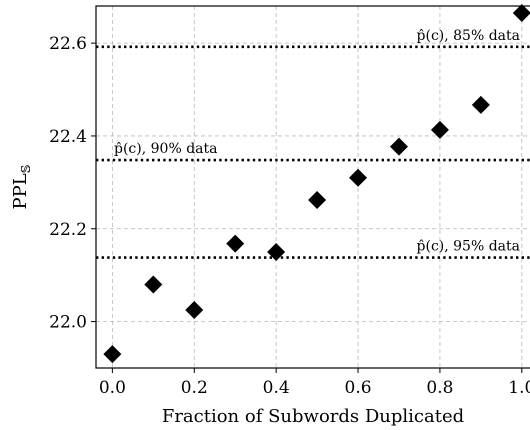 The width and height of the screenshot is (530, 430). What do you see at coordinates (112, 388) in the screenshot?
I see `x-tick-label: 0.0` at bounding box center [112, 388].